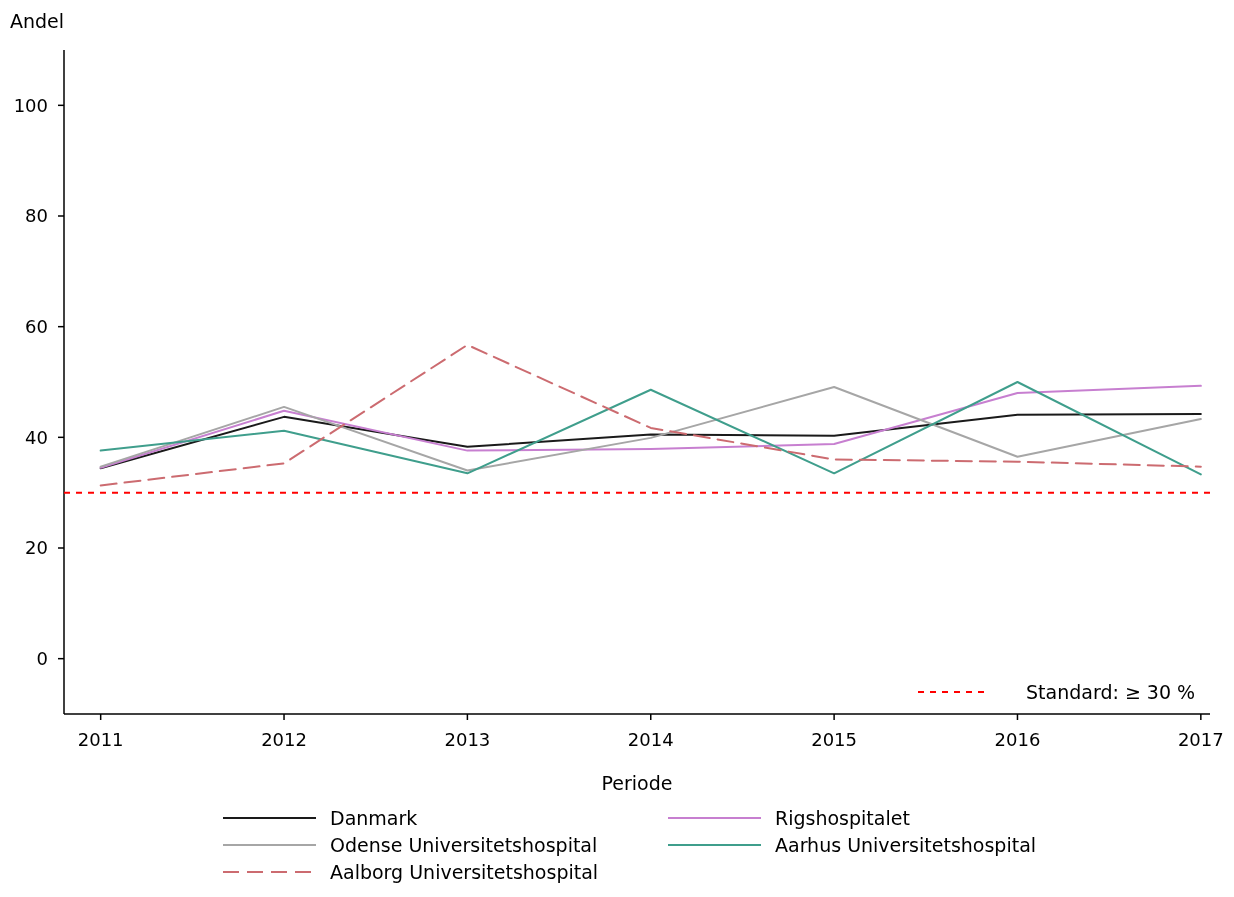 The height and width of the screenshot is (897, 1234). What do you see at coordinates (100, 739) in the screenshot?
I see `x-tick-label: 2011` at bounding box center [100, 739].